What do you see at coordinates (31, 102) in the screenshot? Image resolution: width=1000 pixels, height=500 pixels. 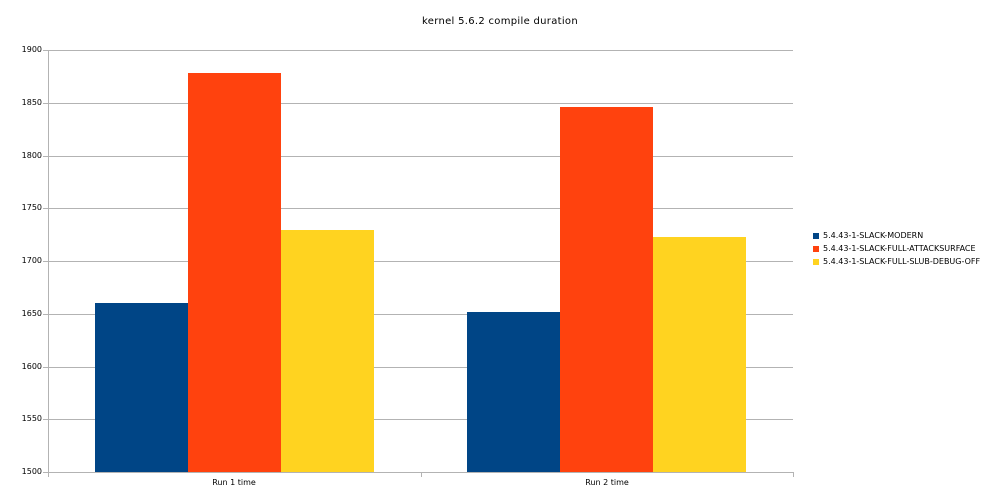 I see `y-axis-tick-label: 1850` at bounding box center [31, 102].